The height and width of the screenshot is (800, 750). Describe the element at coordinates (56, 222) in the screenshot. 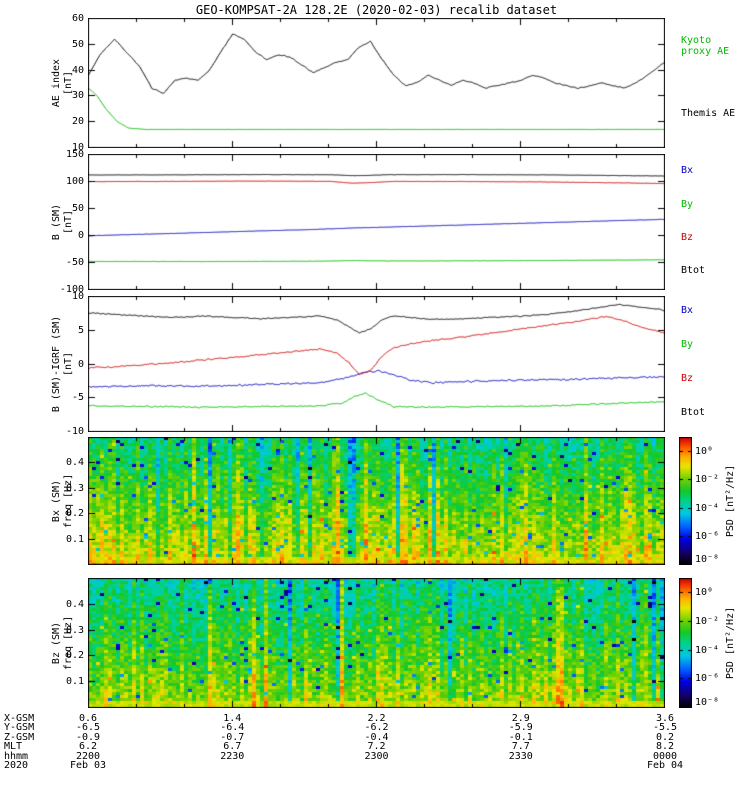

I see `y-axis-title-line: B (SM)` at that location.